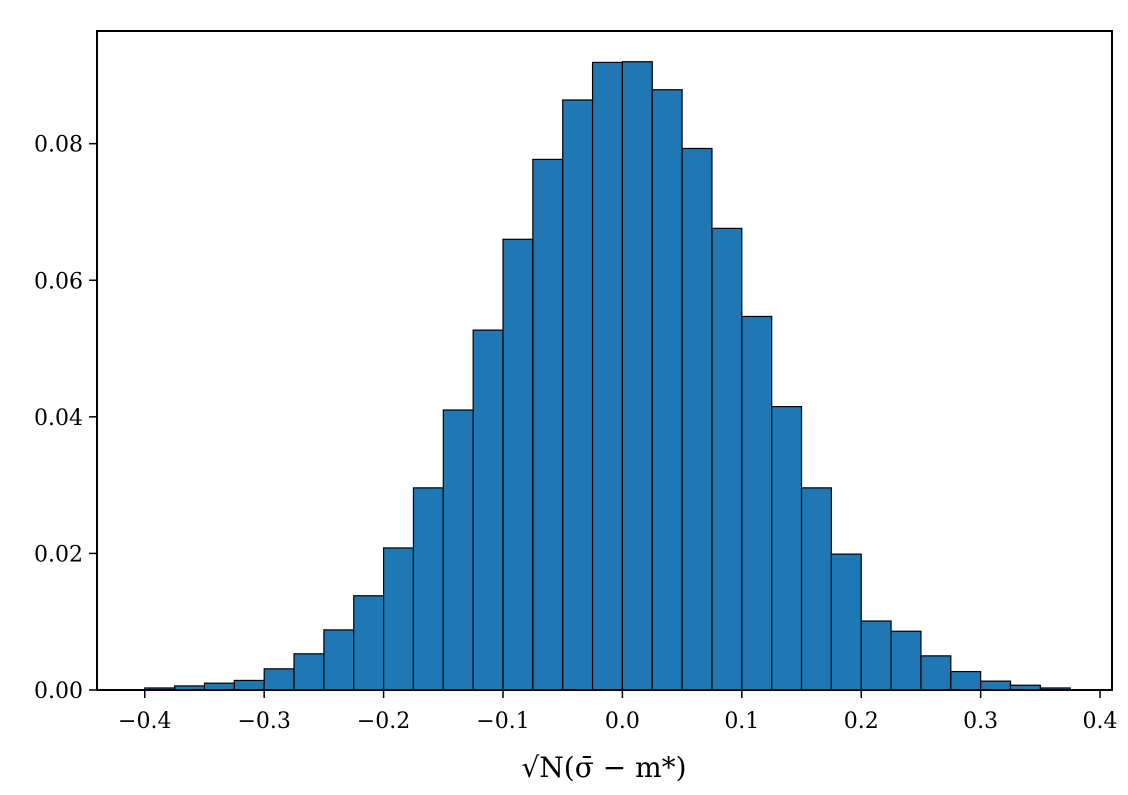  I want to click on y-tick-label: 0.00, so click(58, 691).